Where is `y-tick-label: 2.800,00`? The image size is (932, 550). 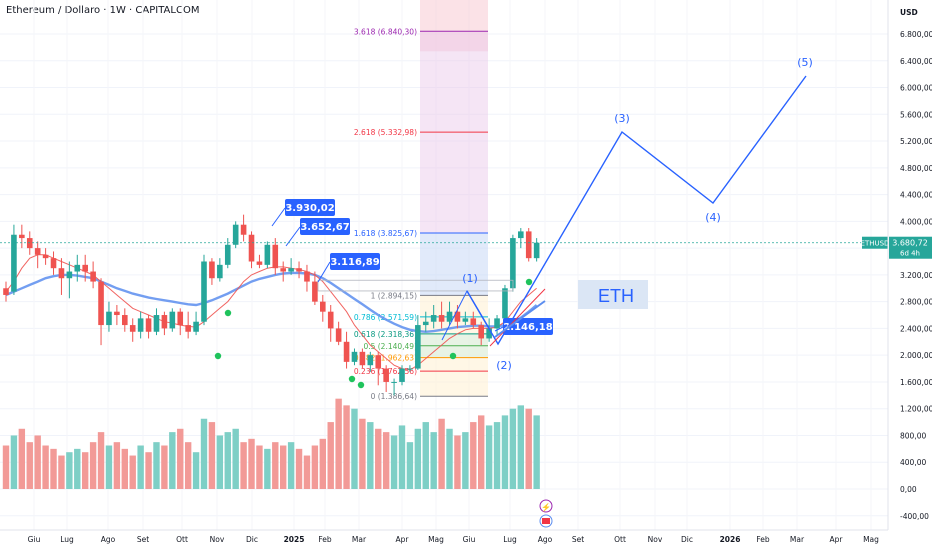
y-tick-label: 2.800,00 is located at coordinates (916, 302).